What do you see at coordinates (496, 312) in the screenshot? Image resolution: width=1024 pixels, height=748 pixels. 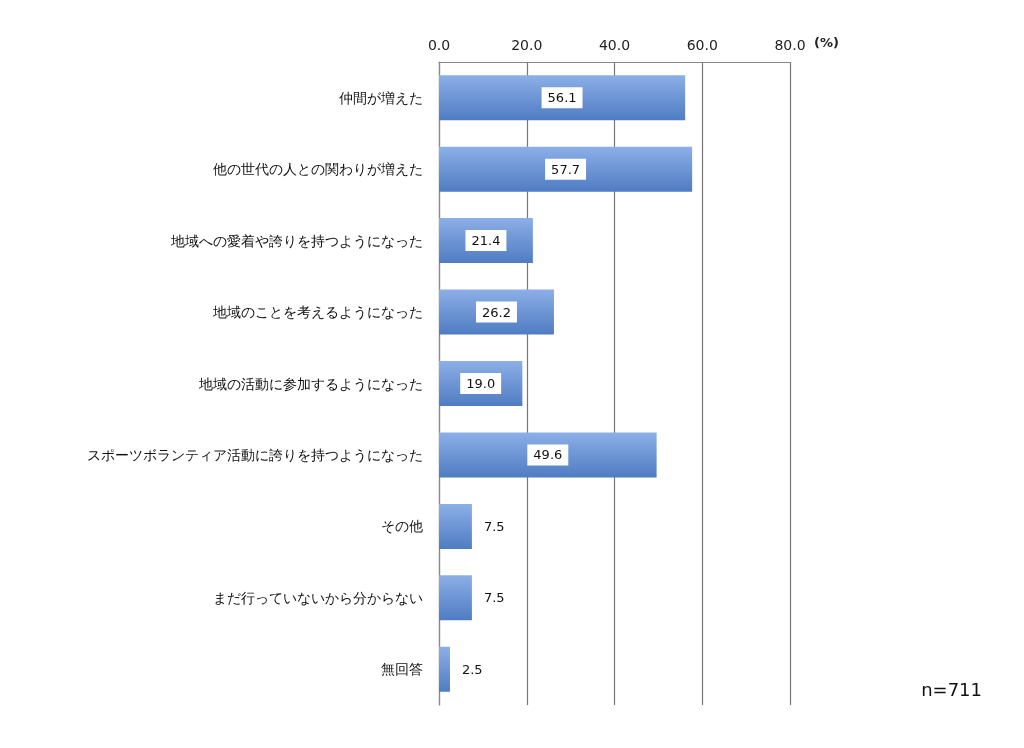 I see `data-label: 26.2` at bounding box center [496, 312].